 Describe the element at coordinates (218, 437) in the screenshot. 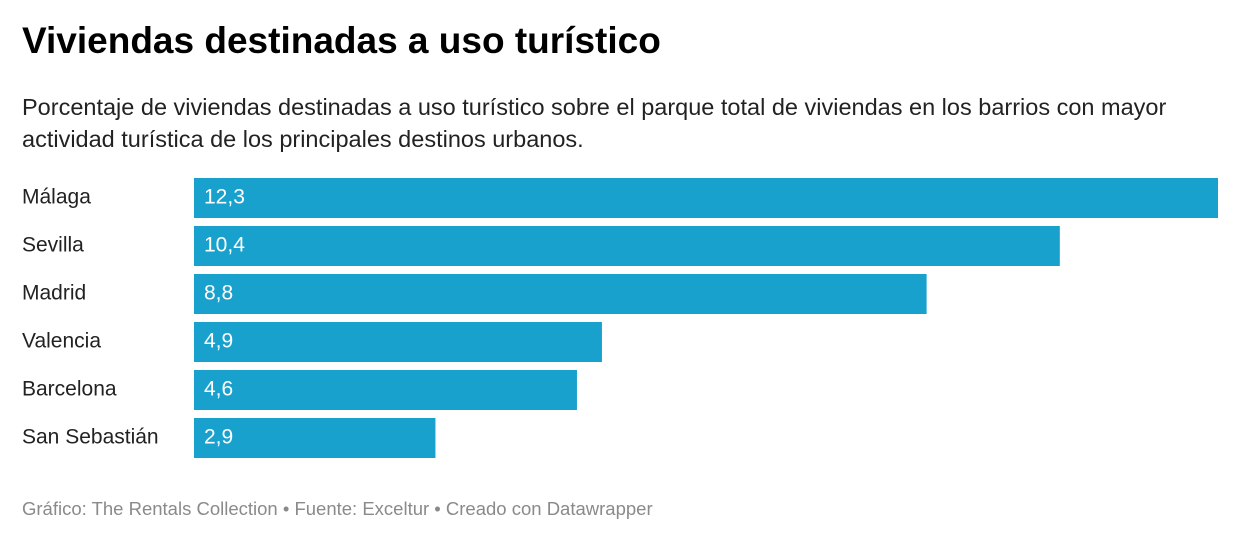

I see `value-label: 2,9` at that location.